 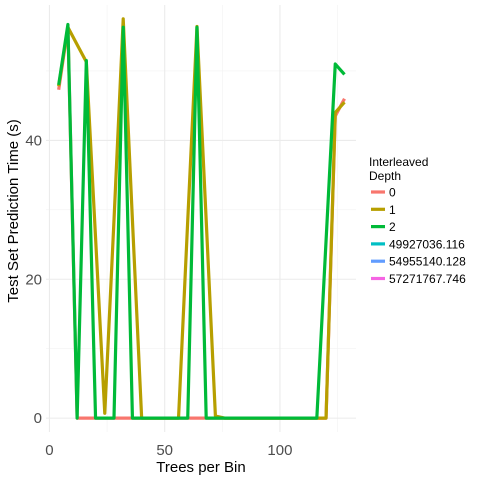 I want to click on x-tick-label: 0, so click(x=49, y=450).